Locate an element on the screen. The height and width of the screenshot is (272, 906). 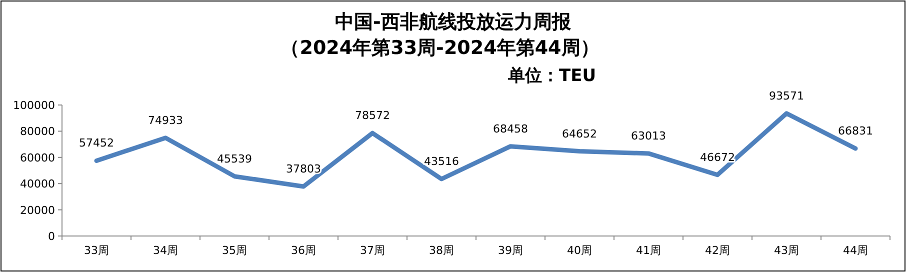
data-label: 78572 is located at coordinates (372, 115).